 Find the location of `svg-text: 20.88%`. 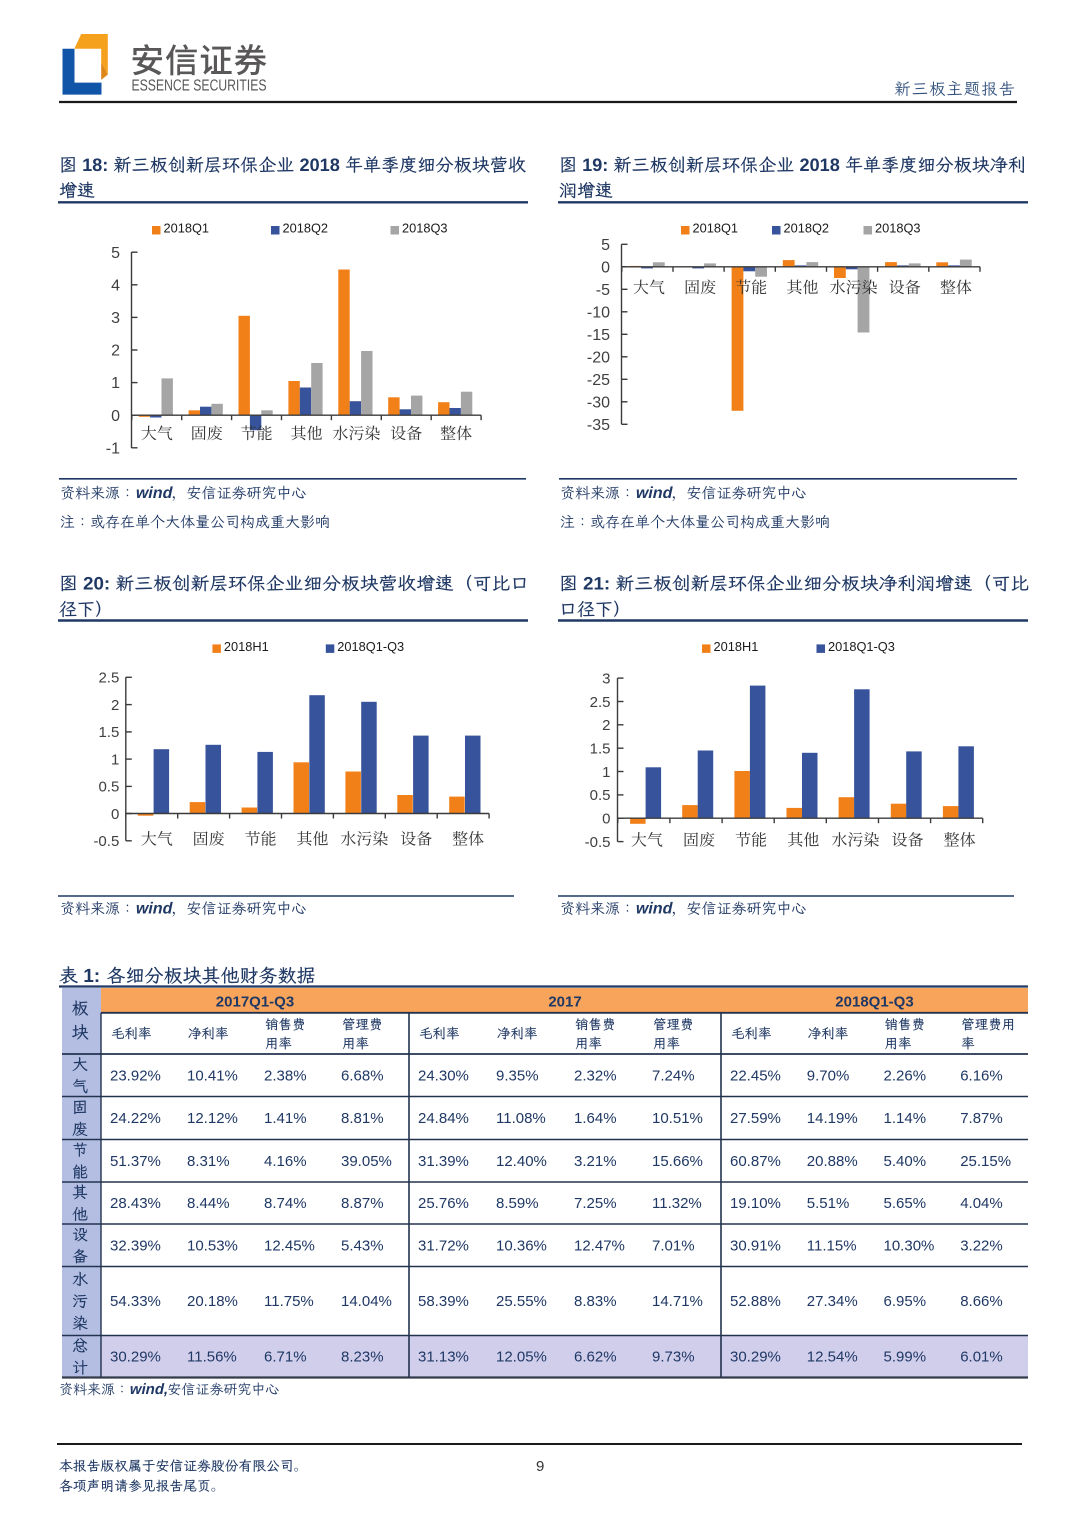

svg-text: 20.88% is located at coordinates (832, 1161).